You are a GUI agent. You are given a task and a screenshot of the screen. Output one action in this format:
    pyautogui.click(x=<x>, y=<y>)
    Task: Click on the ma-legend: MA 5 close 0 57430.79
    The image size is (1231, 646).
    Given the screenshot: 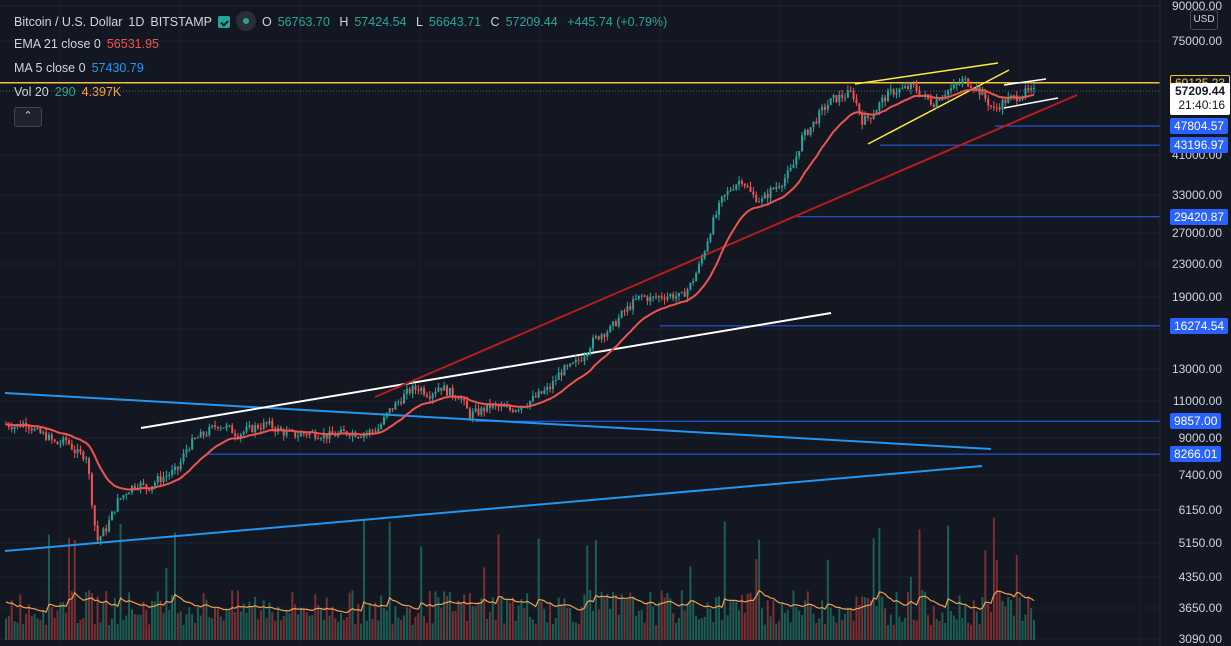 What is the action you would take?
    pyautogui.click(x=82, y=68)
    